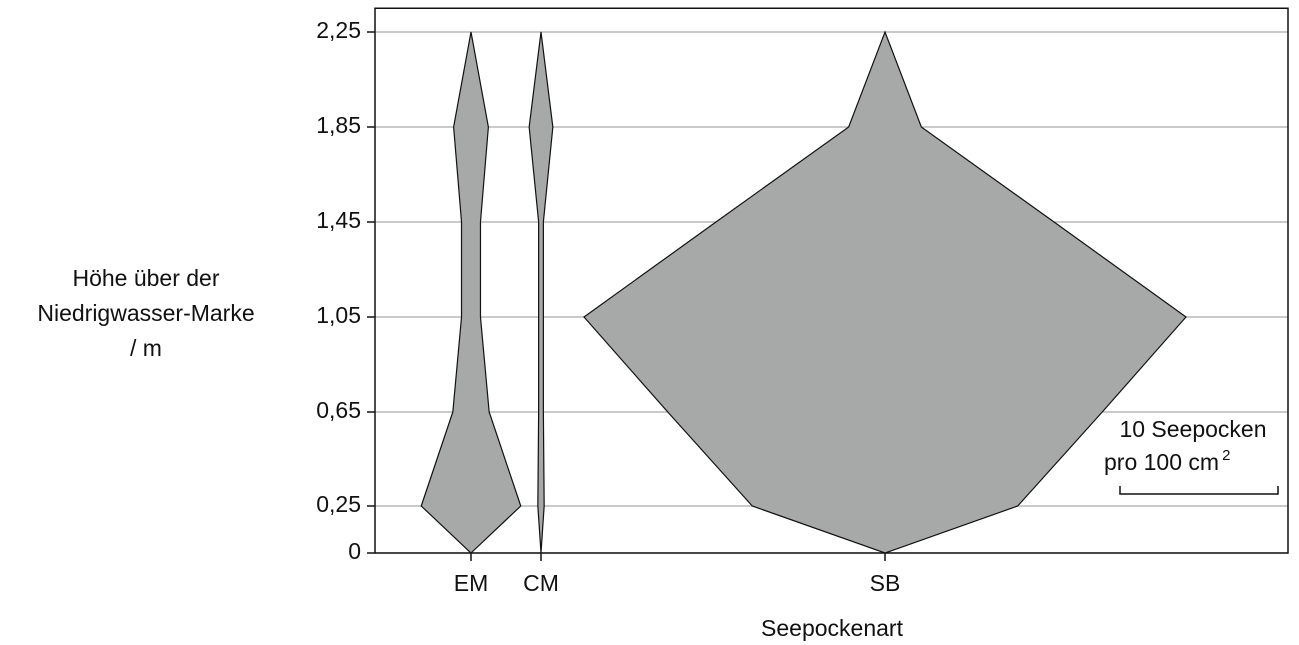 The width and height of the screenshot is (1299, 645). Describe the element at coordinates (471, 583) in the screenshot. I see `x-tick-label: EM` at that location.